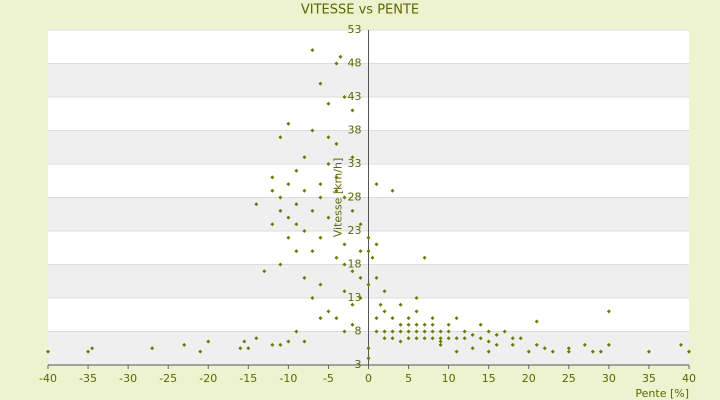  Describe the element at coordinates (529, 378) in the screenshot. I see `x-tick-label: 20` at that location.